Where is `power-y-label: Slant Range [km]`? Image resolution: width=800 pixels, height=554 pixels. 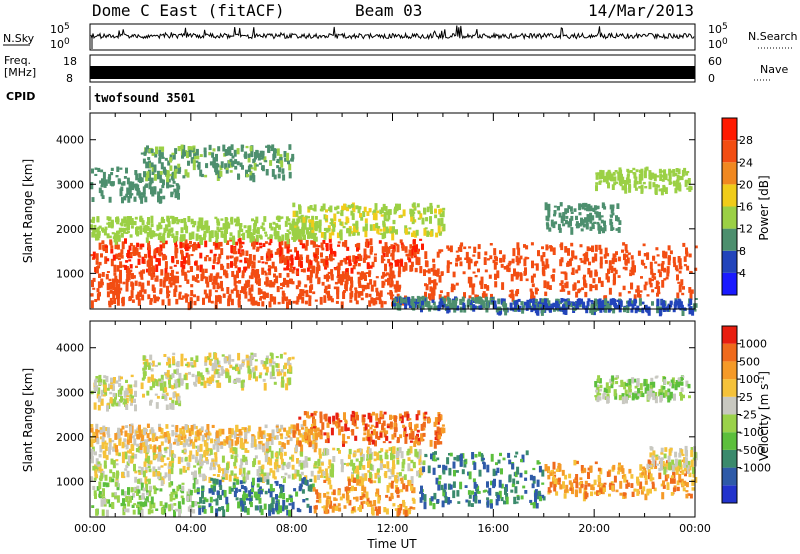 power-y-label: Slant Range [km] is located at coordinates (28, 211).